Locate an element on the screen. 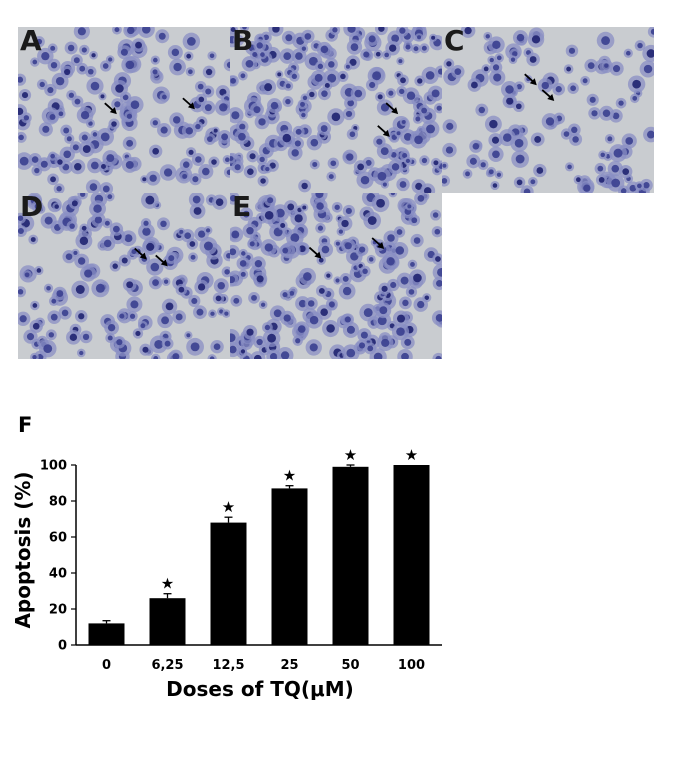 This screenshot has width=685, height=773. y-axis-label: Apoptosis (%) is located at coordinates (23, 549).